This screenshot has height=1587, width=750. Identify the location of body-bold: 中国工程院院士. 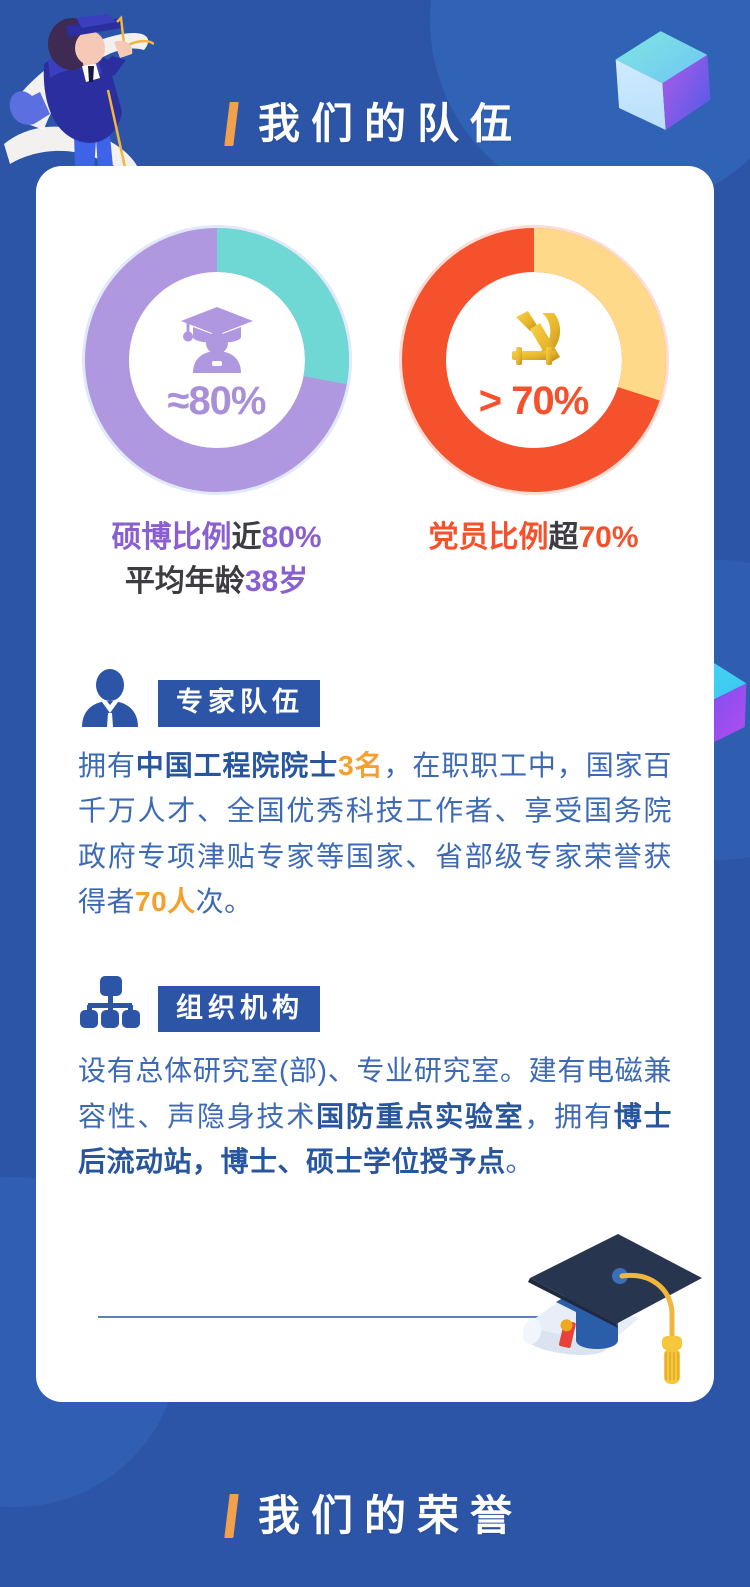
(237, 765).